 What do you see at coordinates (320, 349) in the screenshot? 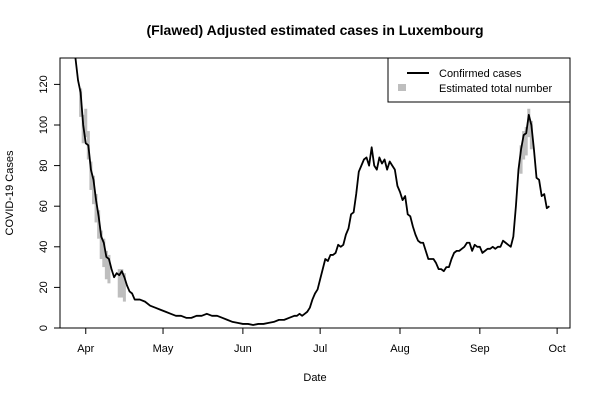
I see `x-tick-label: Jul` at bounding box center [320, 349].